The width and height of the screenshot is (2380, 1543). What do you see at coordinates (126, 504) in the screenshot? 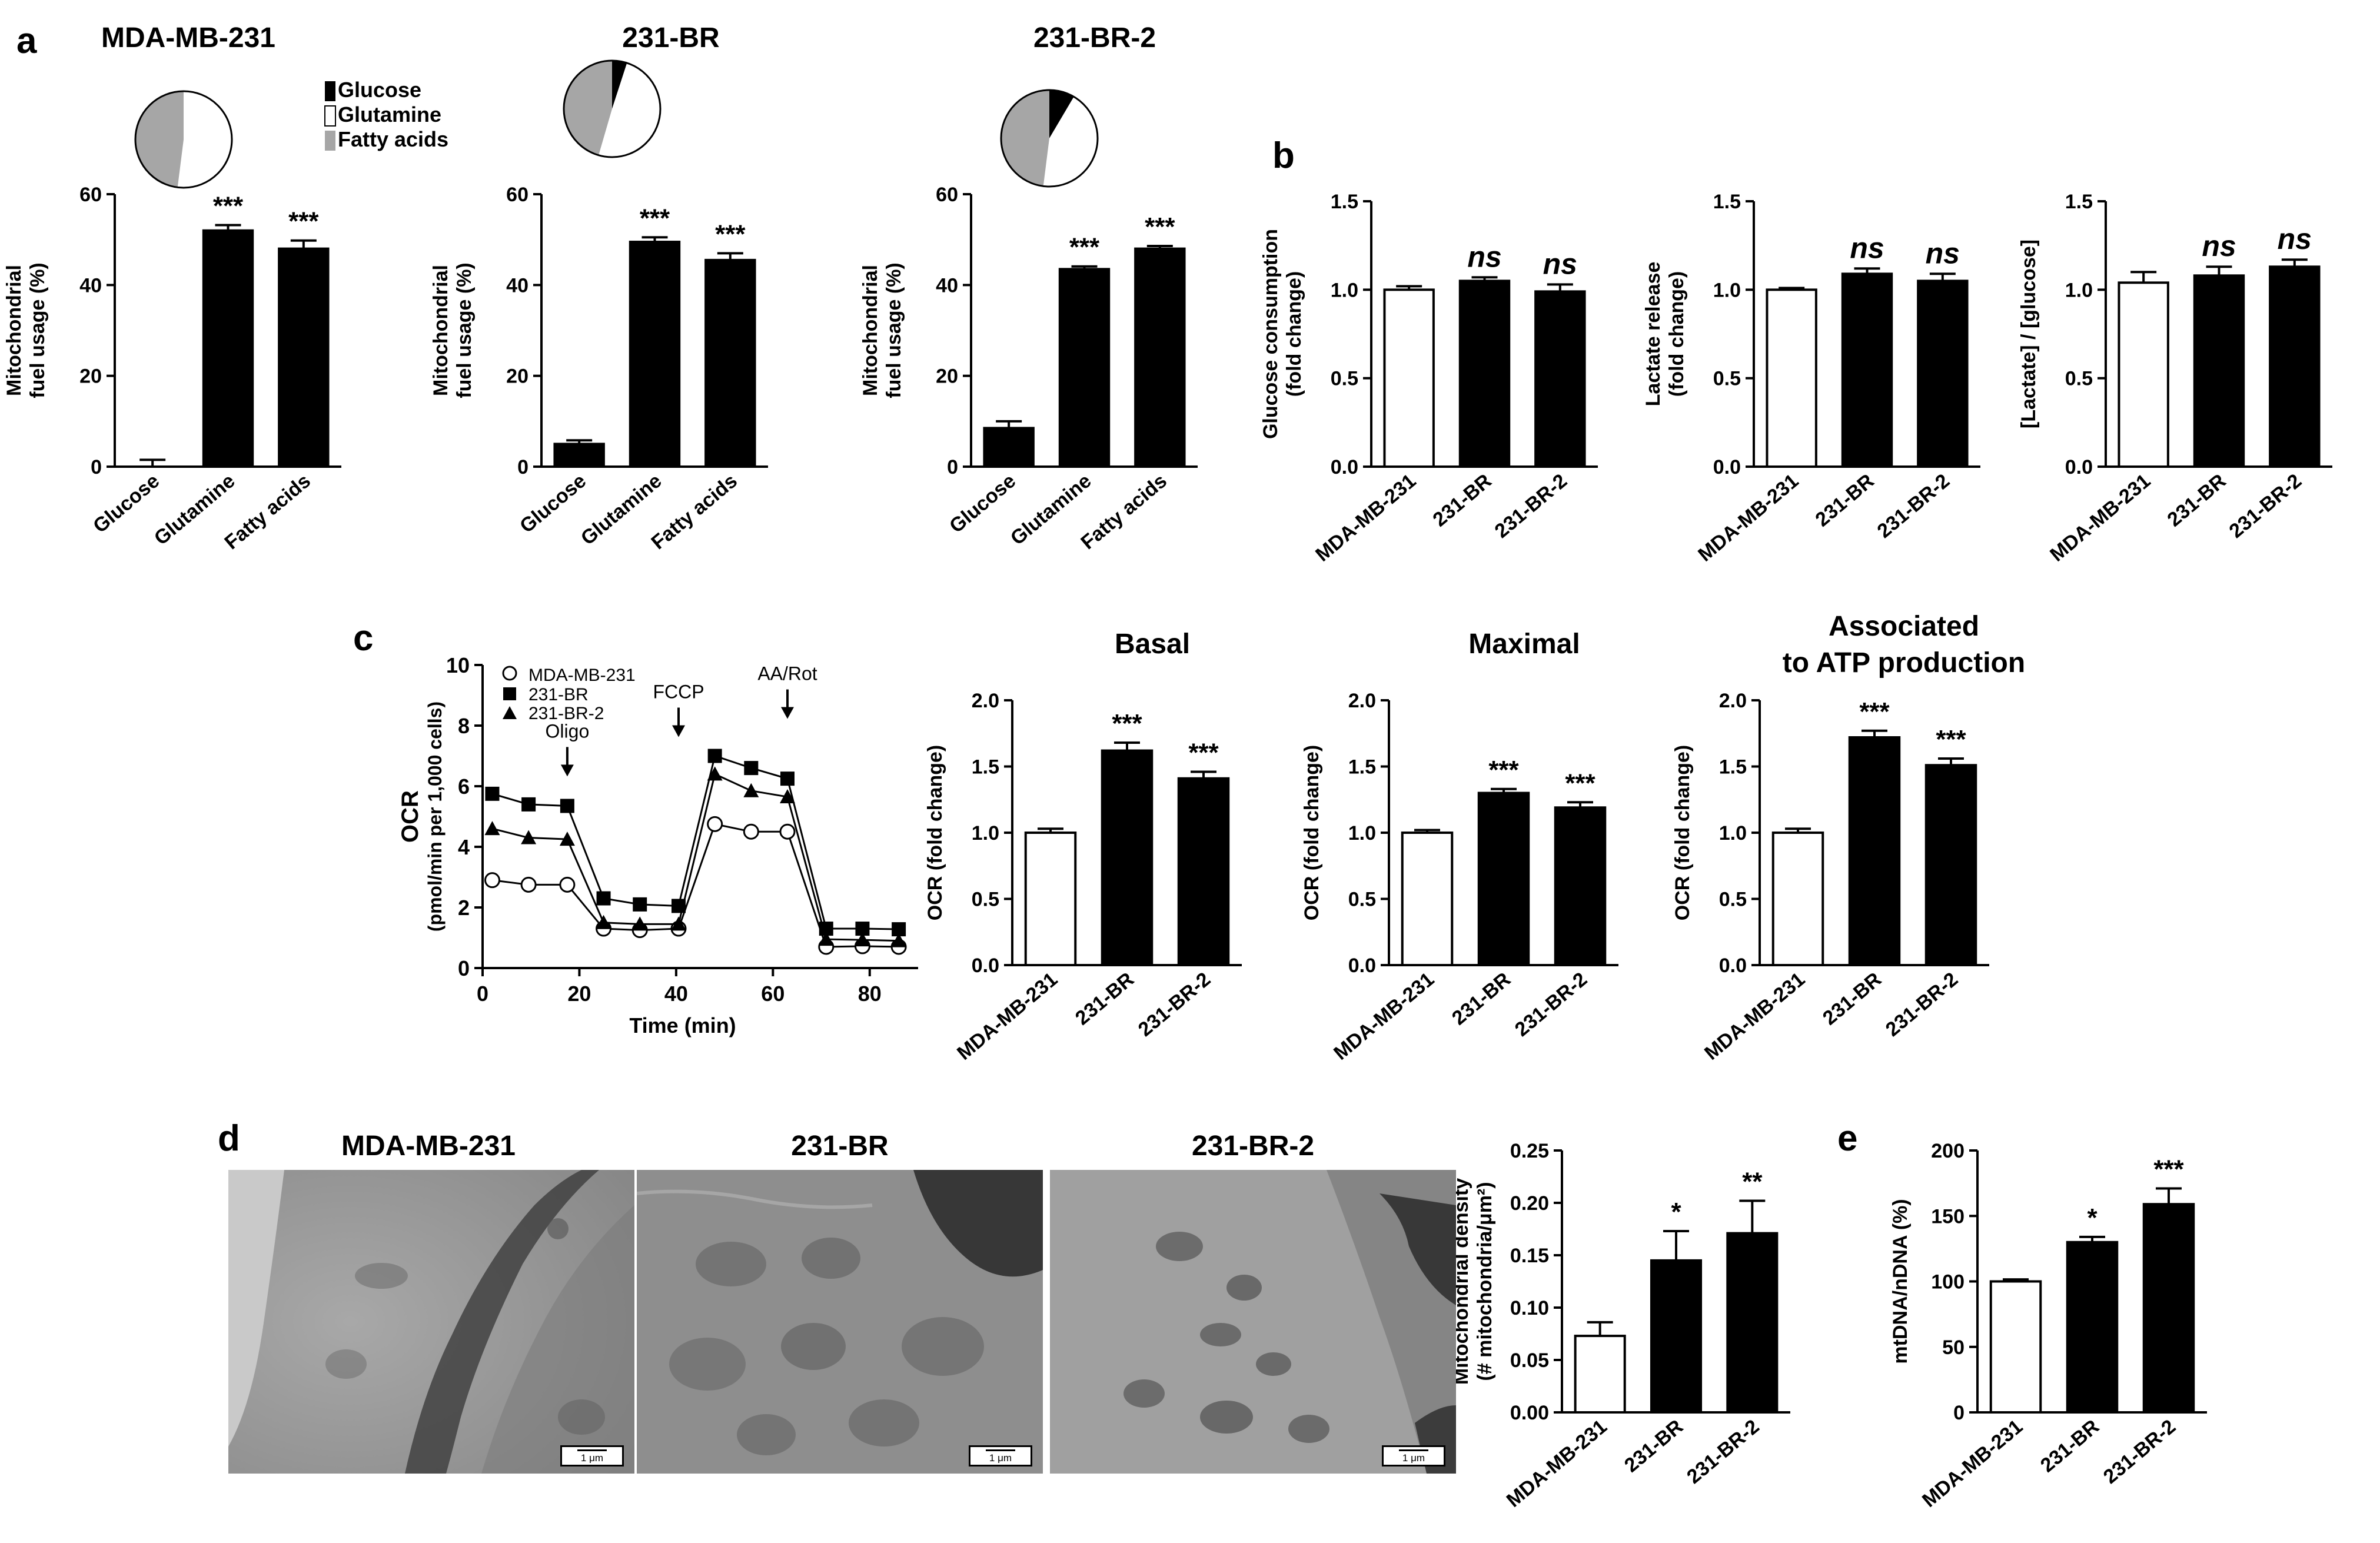
I see `category-label: Glucose` at bounding box center [126, 504].